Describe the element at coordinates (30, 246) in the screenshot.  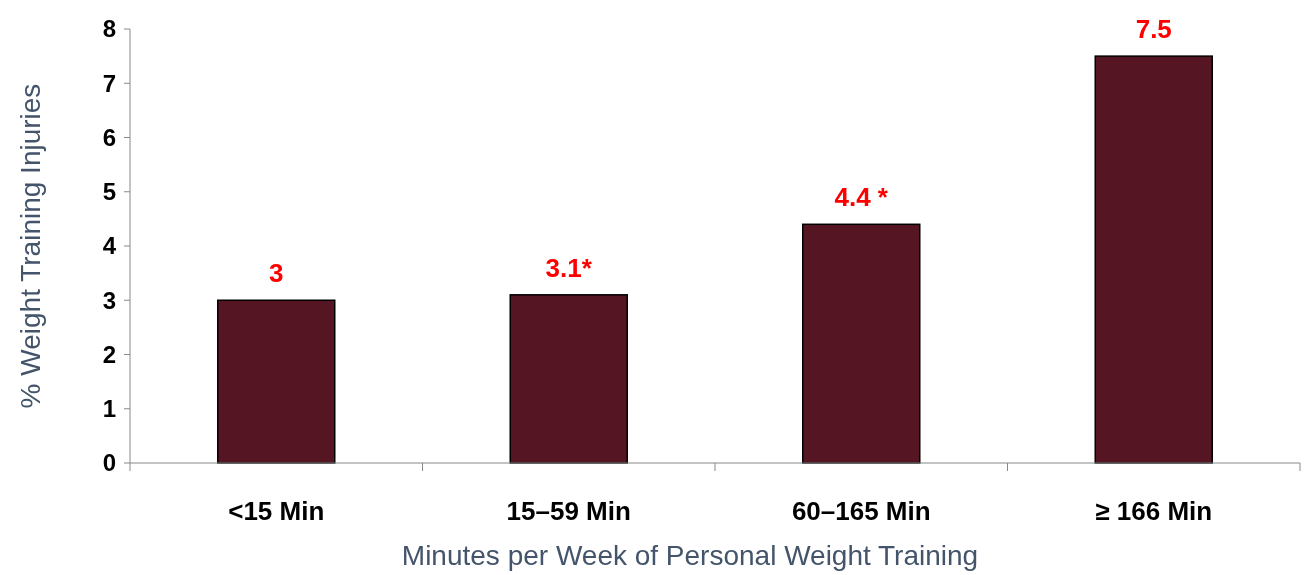
I see `y-axis-title: % Weight Training Injuries` at that location.